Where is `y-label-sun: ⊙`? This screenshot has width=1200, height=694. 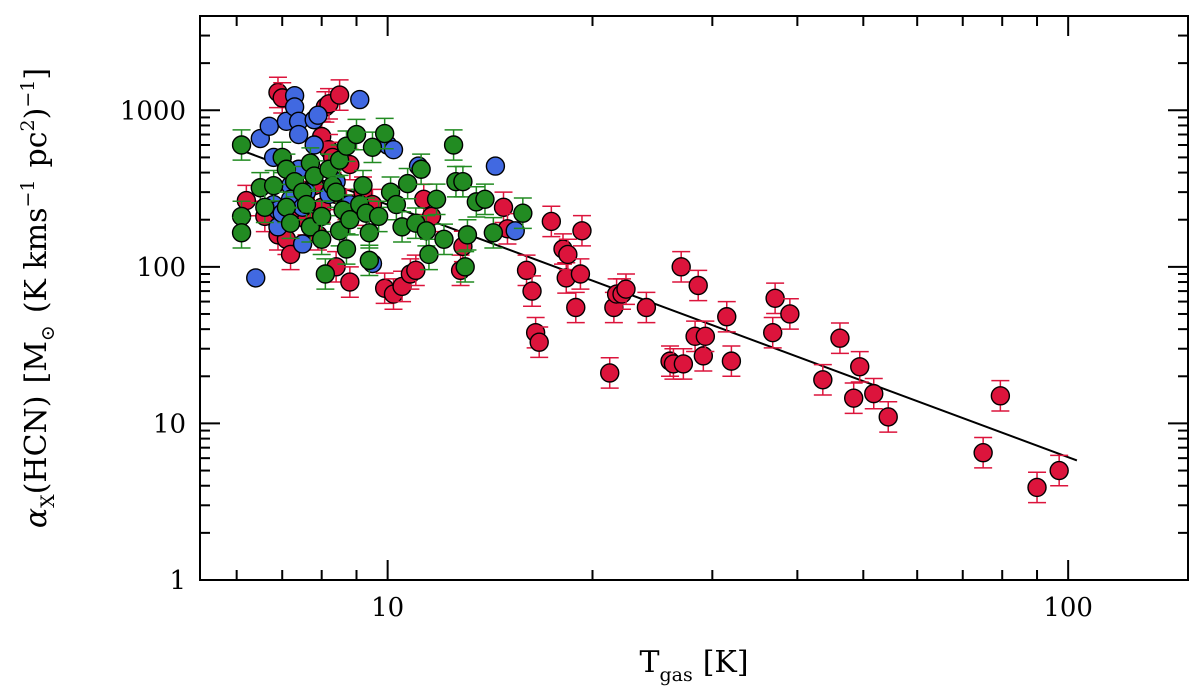
y-label-sun: ⊙ is located at coordinates (48, 333).